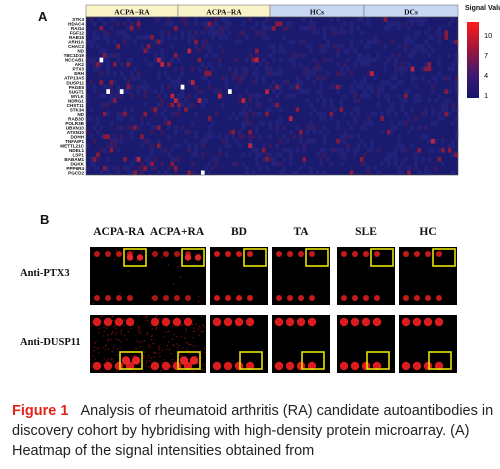 This screenshot has height=469, width=500. What do you see at coordinates (251, 360) in the screenshot?
I see `target-highlight-box` at bounding box center [251, 360].